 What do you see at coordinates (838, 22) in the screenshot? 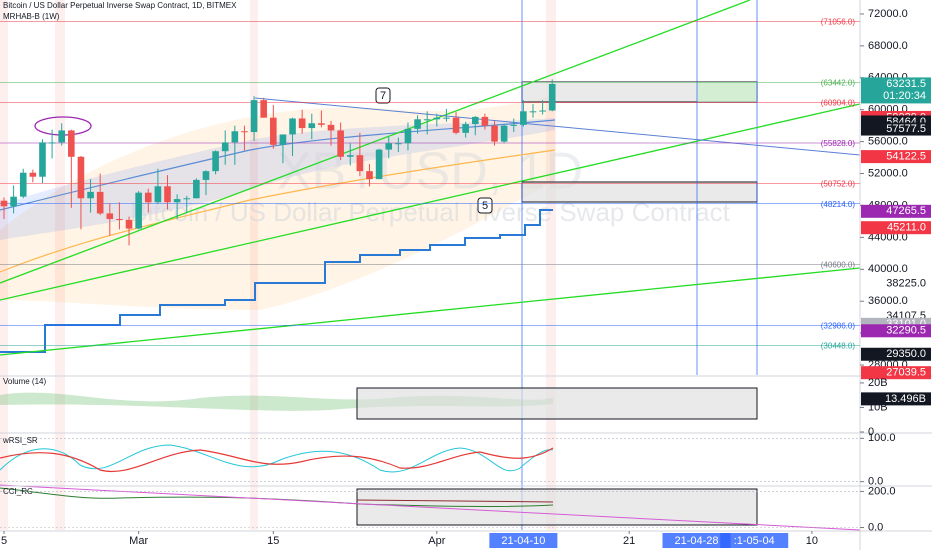
I see `level-label: (71056.0)` at bounding box center [838, 22].